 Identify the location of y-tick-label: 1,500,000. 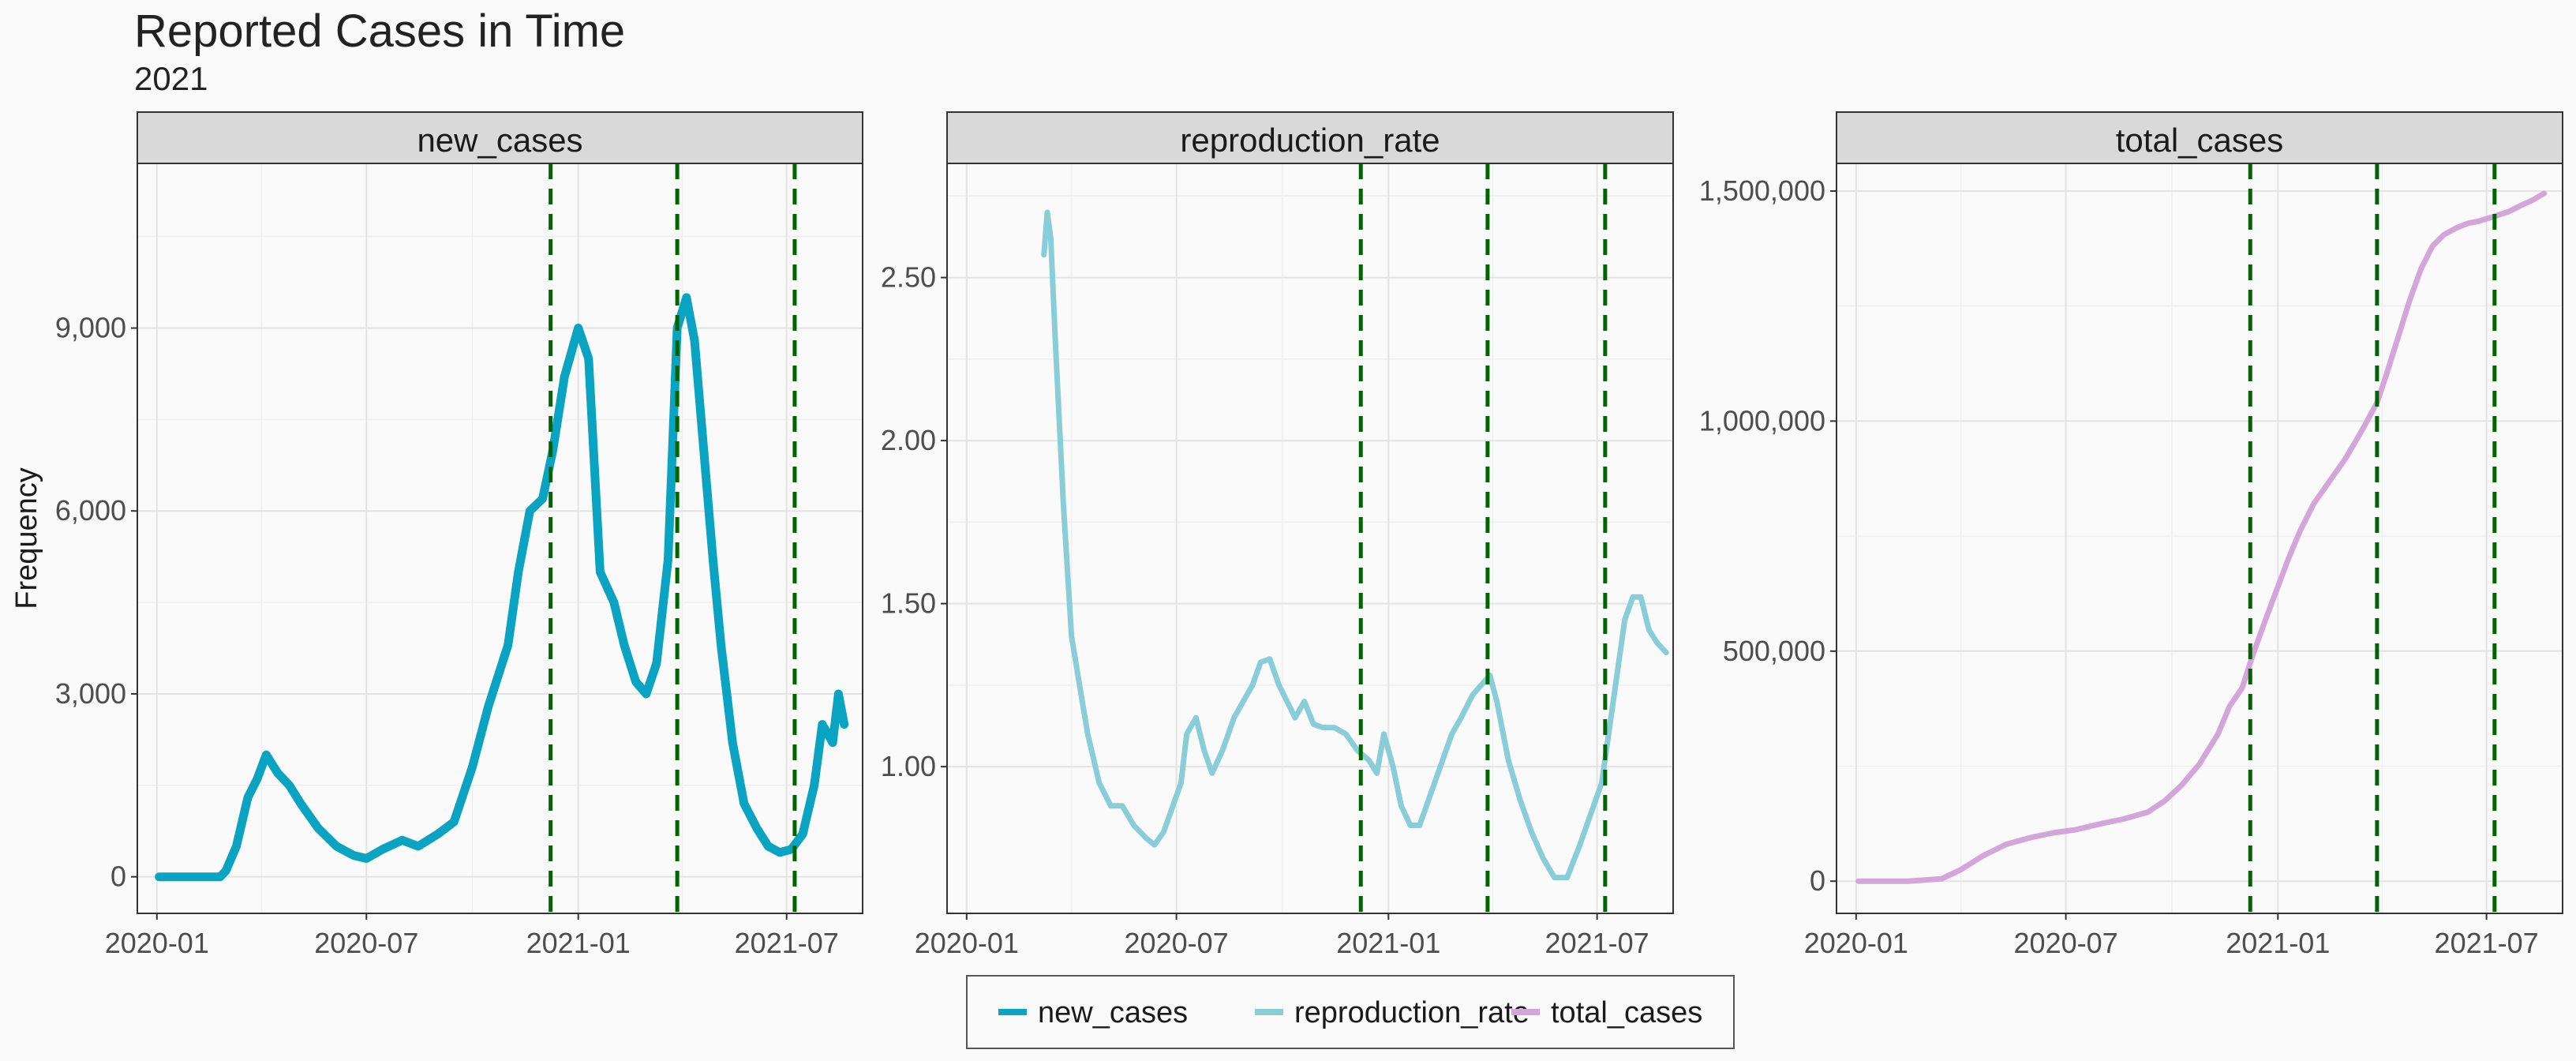
(1762, 191).